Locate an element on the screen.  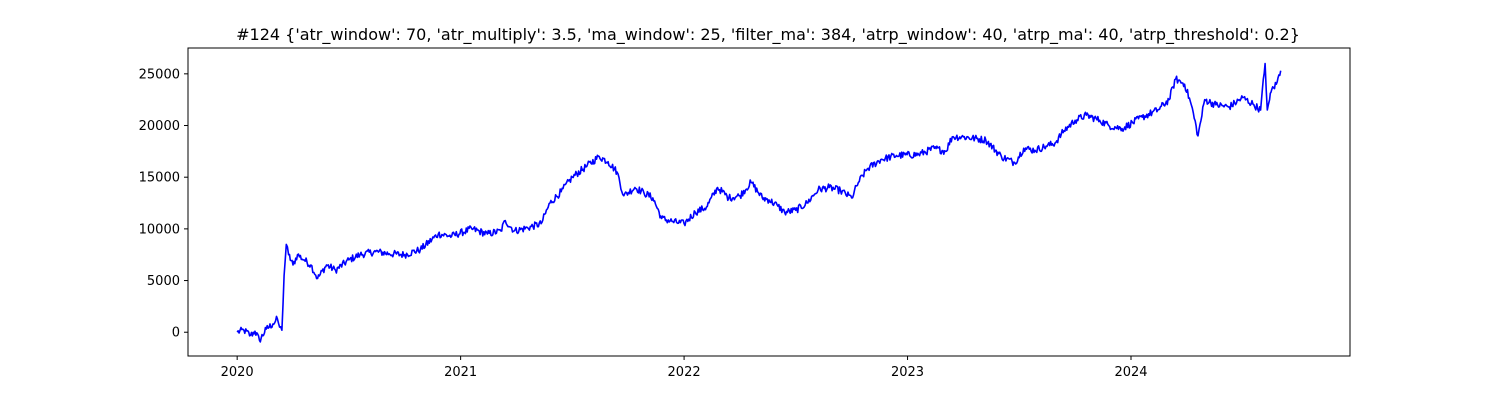
x-tick-label: 2020 is located at coordinates (237, 372).